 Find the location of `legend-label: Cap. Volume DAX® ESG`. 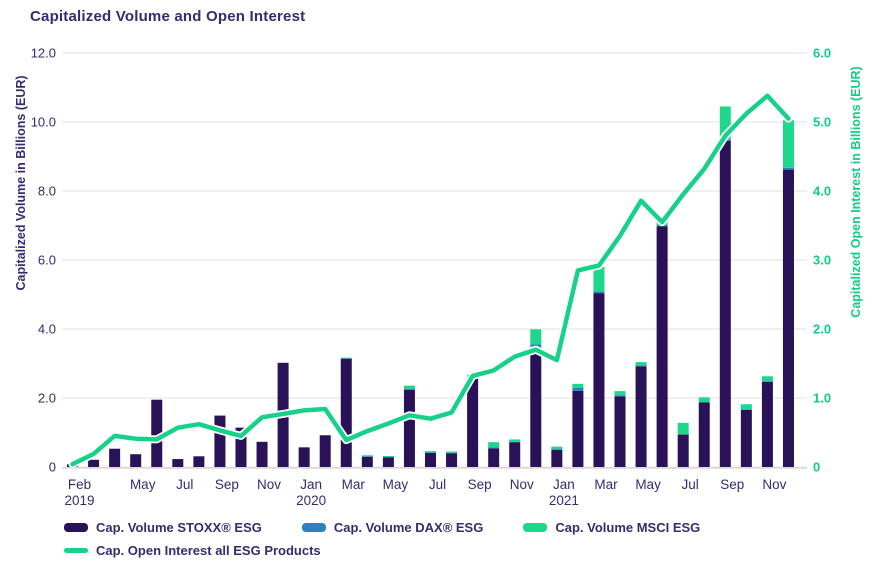

legend-label: Cap. Volume DAX® ESG is located at coordinates (408, 527).